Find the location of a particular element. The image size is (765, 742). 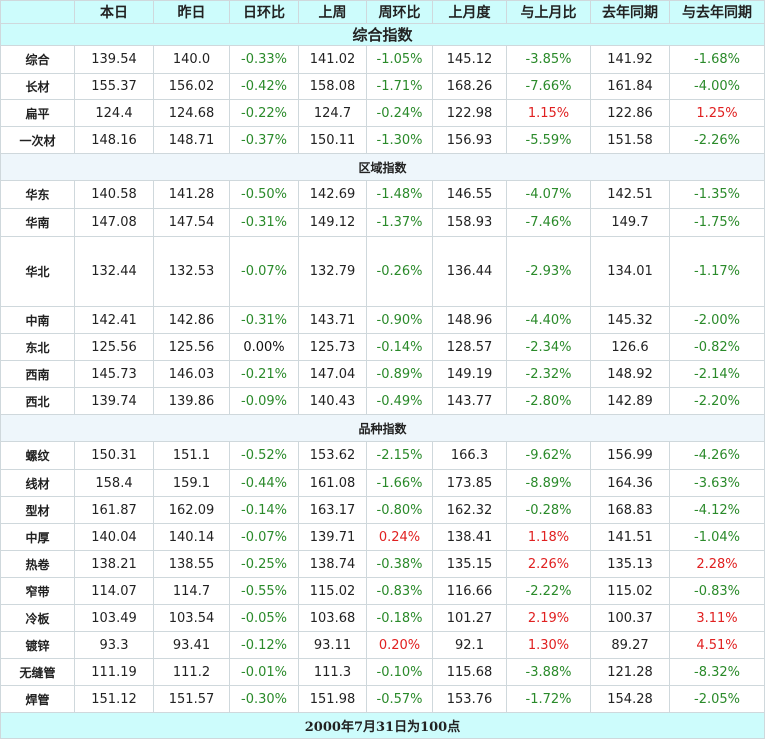

row-name: 西北 is located at coordinates (37, 401).